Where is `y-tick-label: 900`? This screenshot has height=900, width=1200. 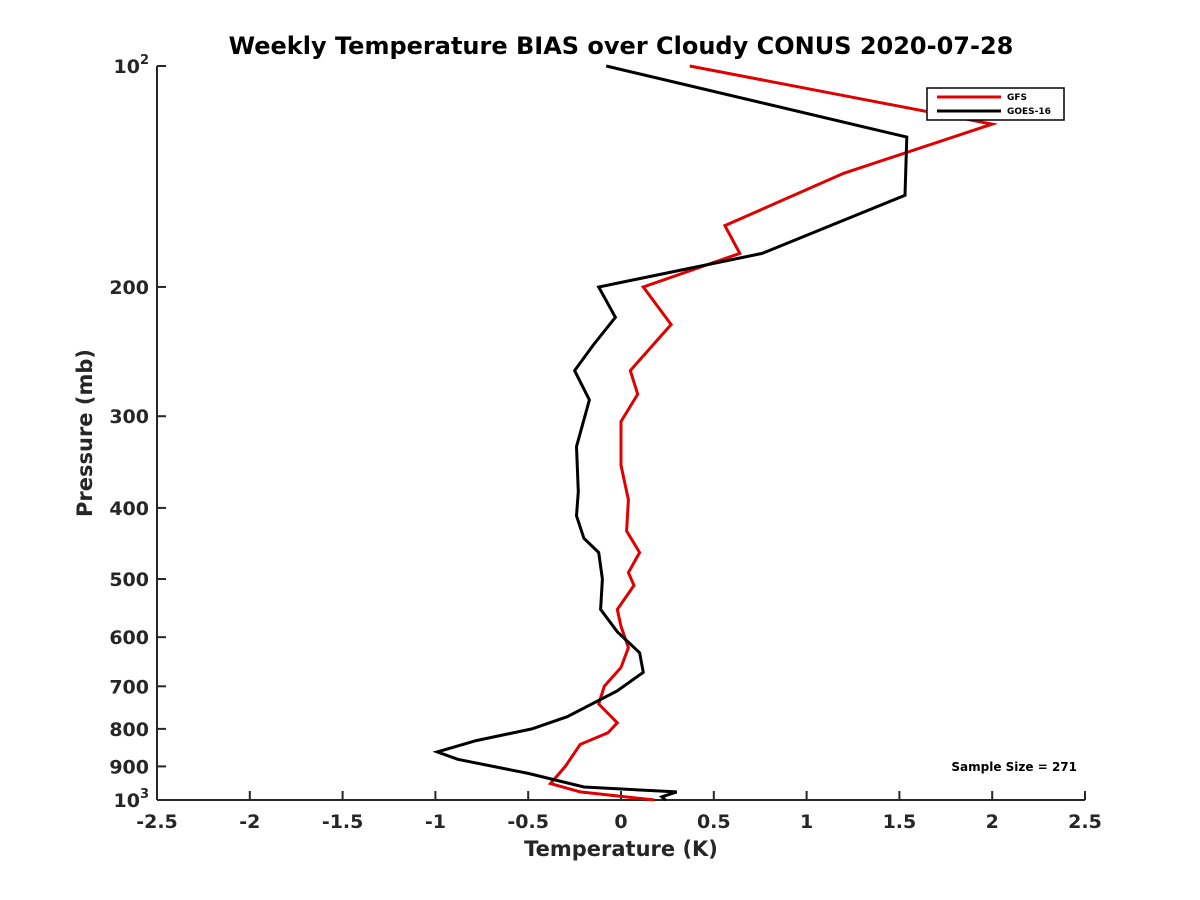 y-tick-label: 900 is located at coordinates (129, 767).